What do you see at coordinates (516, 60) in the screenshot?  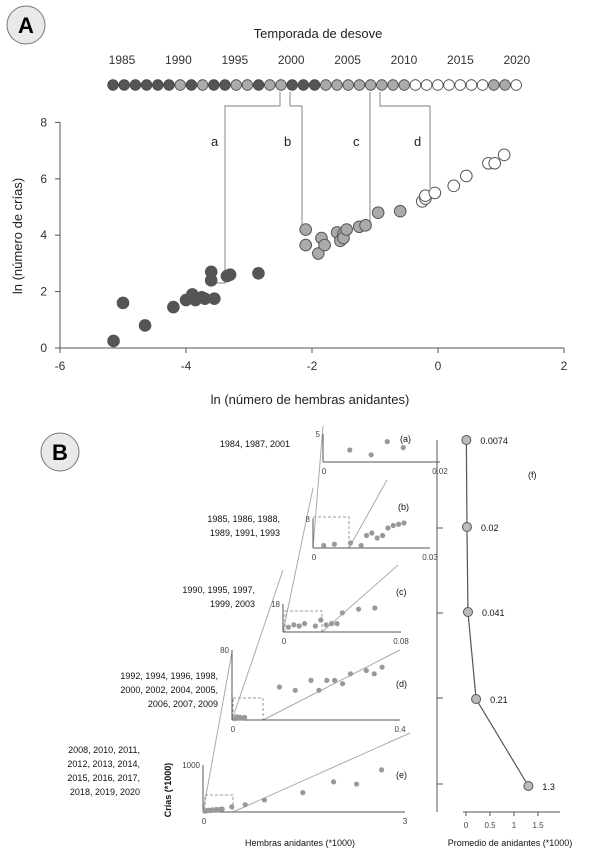 I see `timeline-tick-2020: 2020` at bounding box center [516, 60].